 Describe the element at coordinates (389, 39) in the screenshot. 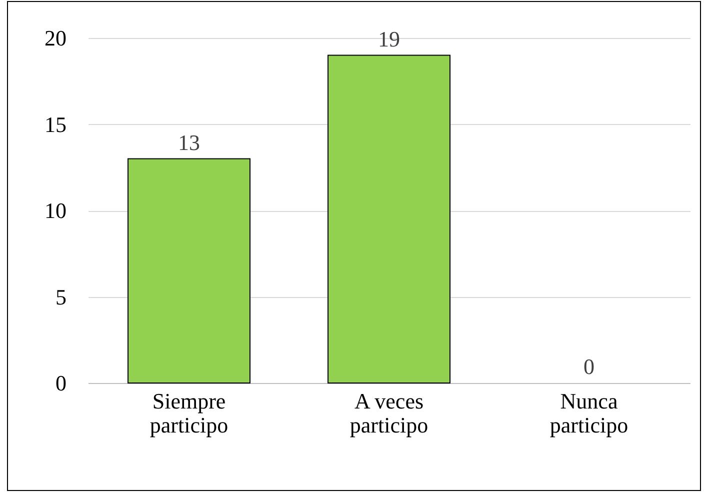

I see `data-label: 19` at that location.